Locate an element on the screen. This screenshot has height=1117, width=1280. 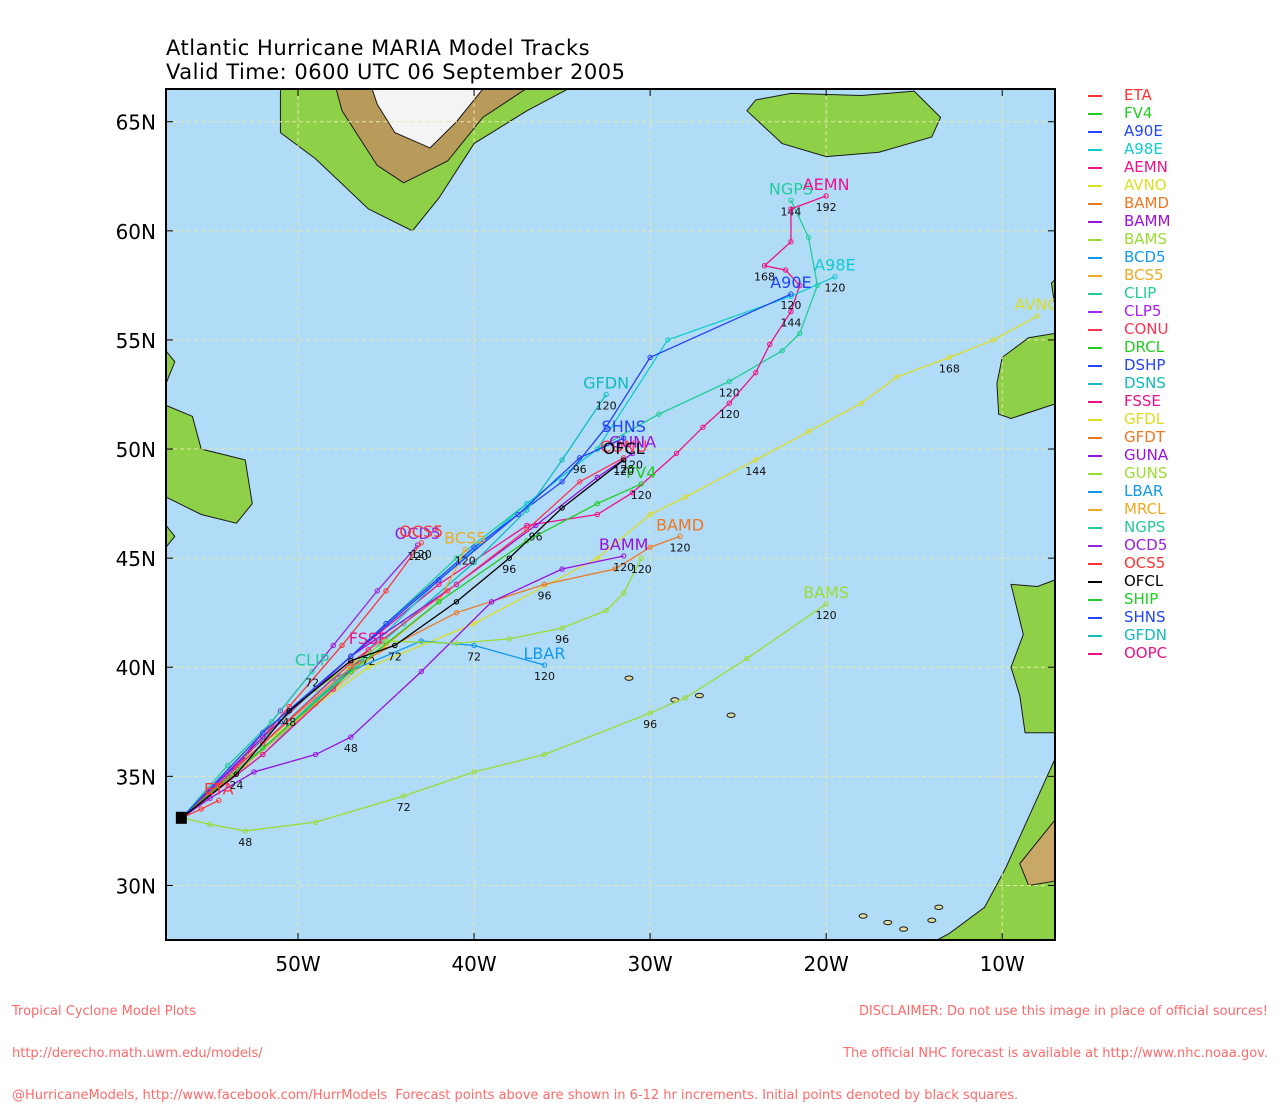
forecast-hour-label: 24 is located at coordinates (236, 785).